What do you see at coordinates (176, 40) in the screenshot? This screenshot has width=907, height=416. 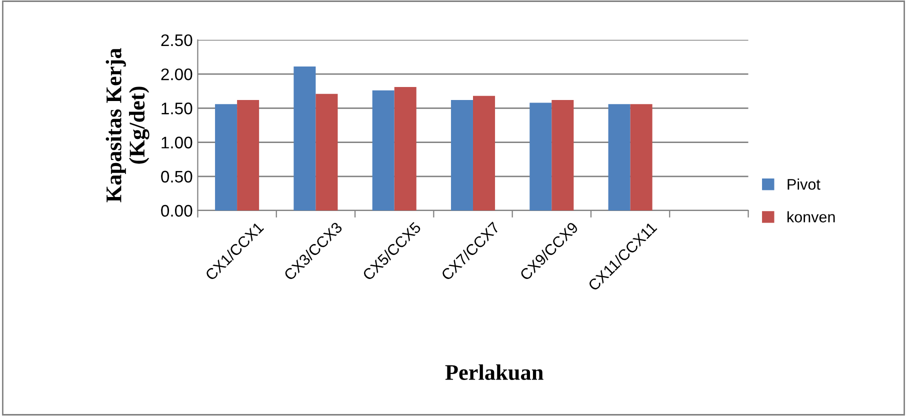 I see `y-tick-label: 2.50` at bounding box center [176, 40].